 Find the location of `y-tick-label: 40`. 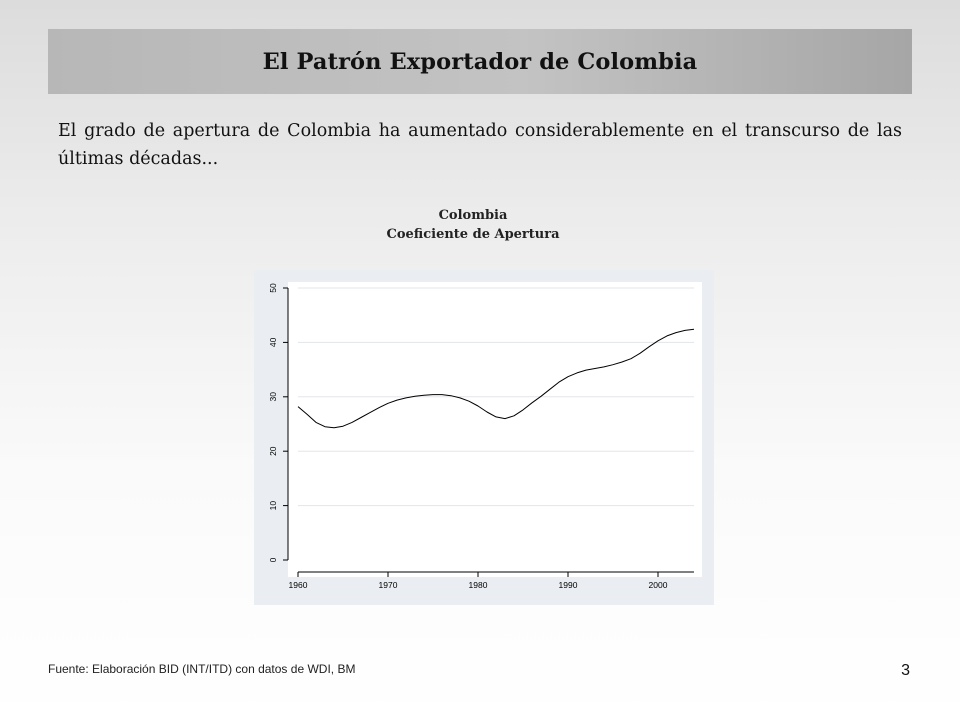

y-tick-label: 40 is located at coordinates (273, 342).